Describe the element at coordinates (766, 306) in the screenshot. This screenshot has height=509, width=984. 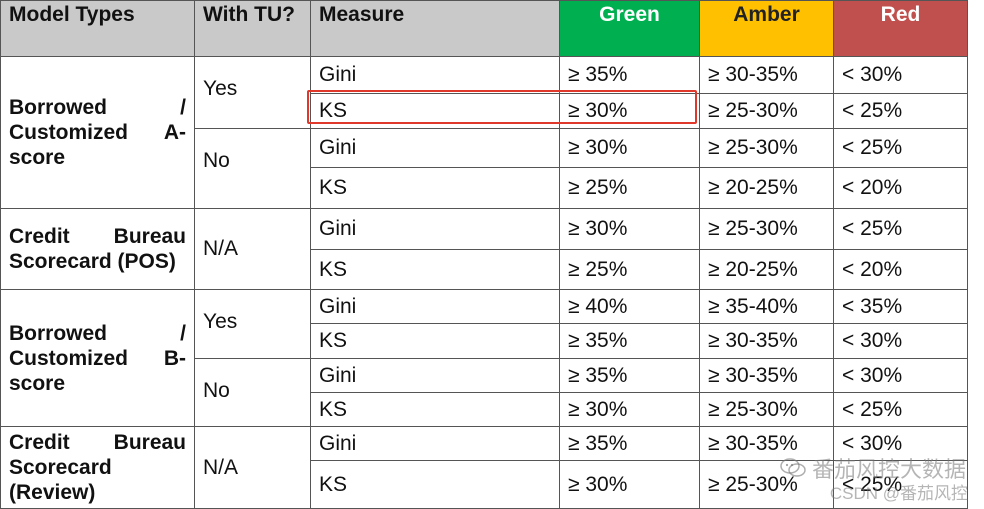
I see `amber-cell: ≥ 35-40%` at that location.